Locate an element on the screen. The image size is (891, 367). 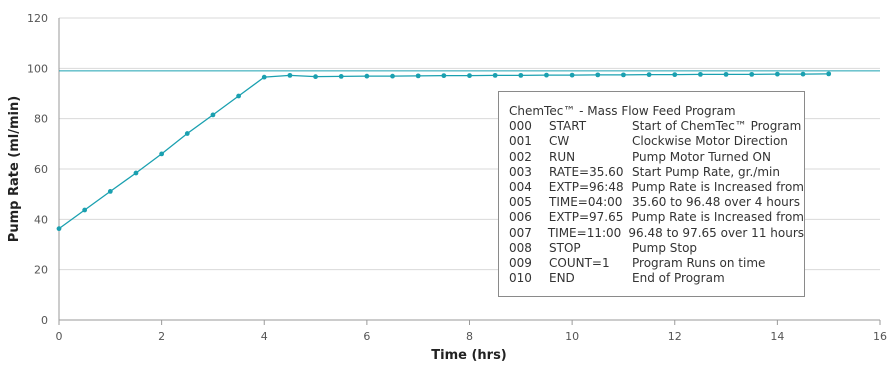
step-code: 008 is located at coordinates (520, 247).